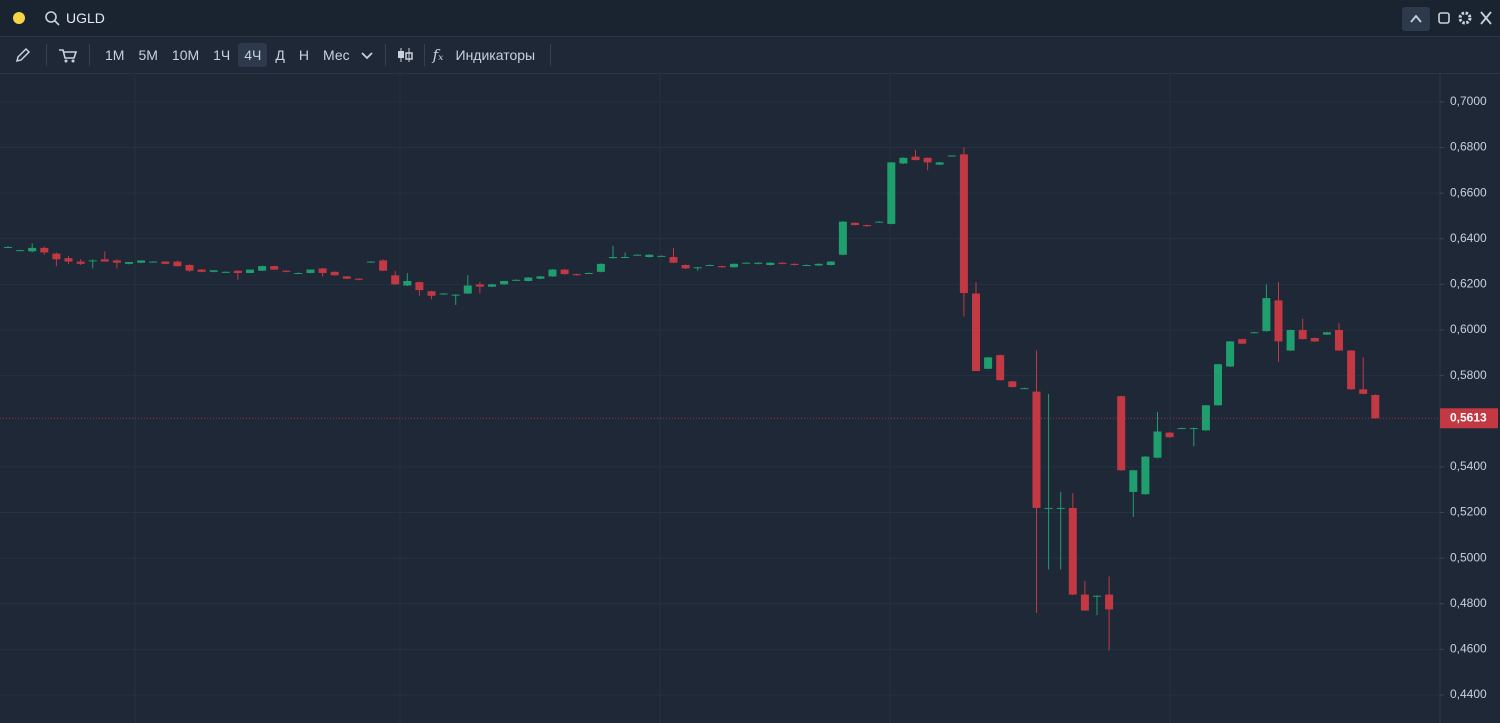 This screenshot has height=723, width=1500. Describe the element at coordinates (185, 55) in the screenshot. I see `interval-button: 10М` at that location.